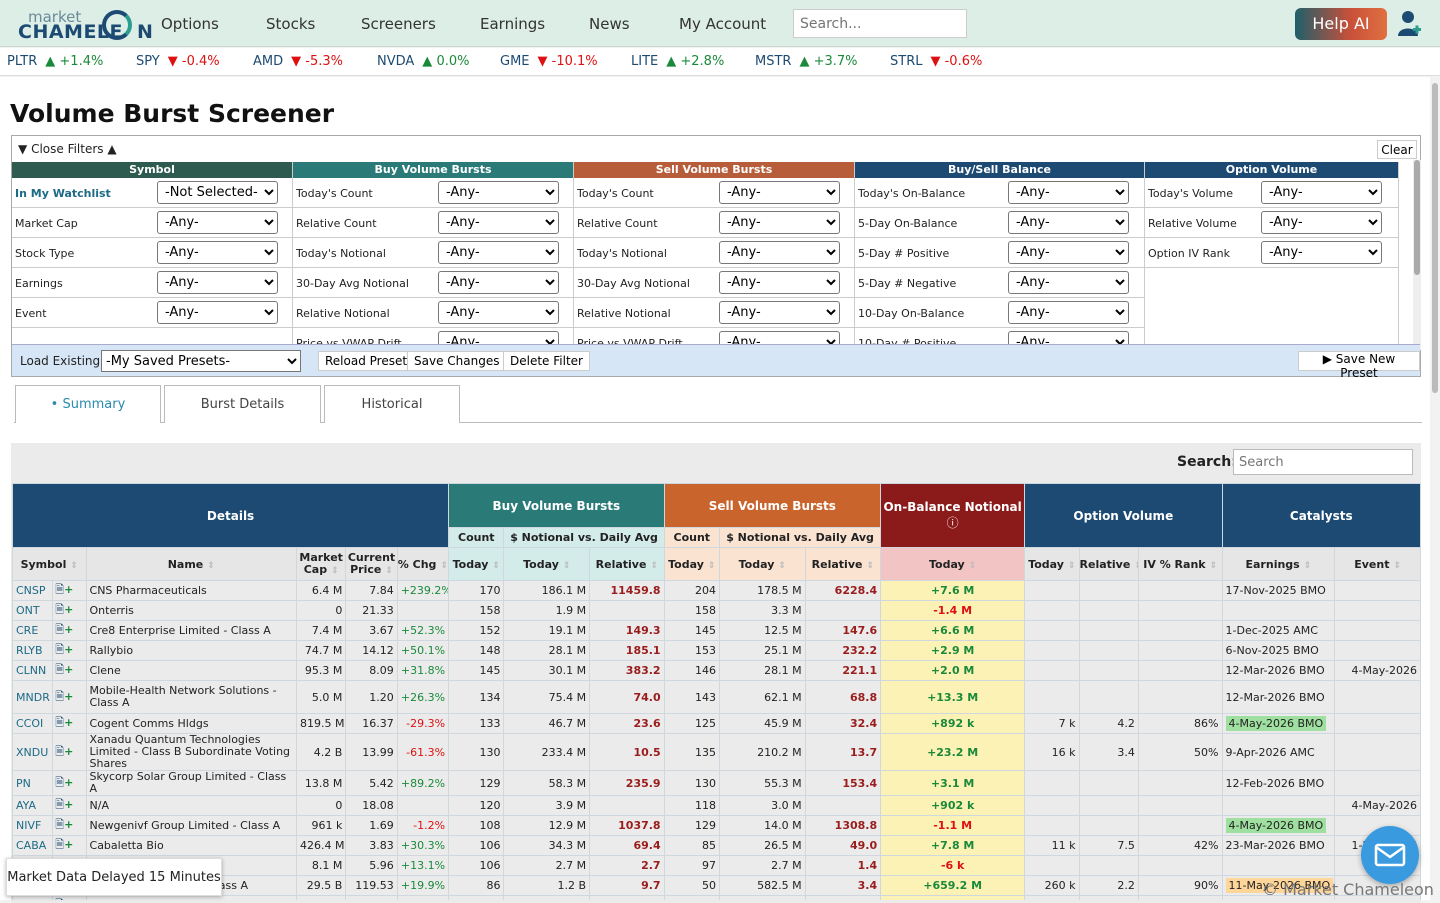 This screenshot has height=903, width=1440. Describe the element at coordinates (1180, 564) in the screenshot. I see `column-header-iv-rank: IV % Rank ⇕` at that location.